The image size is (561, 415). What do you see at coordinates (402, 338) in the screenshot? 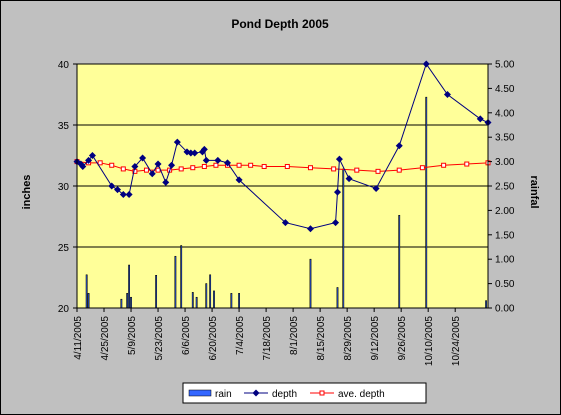
I see `x-tick-label: 9/26/2005` at bounding box center [402, 338].